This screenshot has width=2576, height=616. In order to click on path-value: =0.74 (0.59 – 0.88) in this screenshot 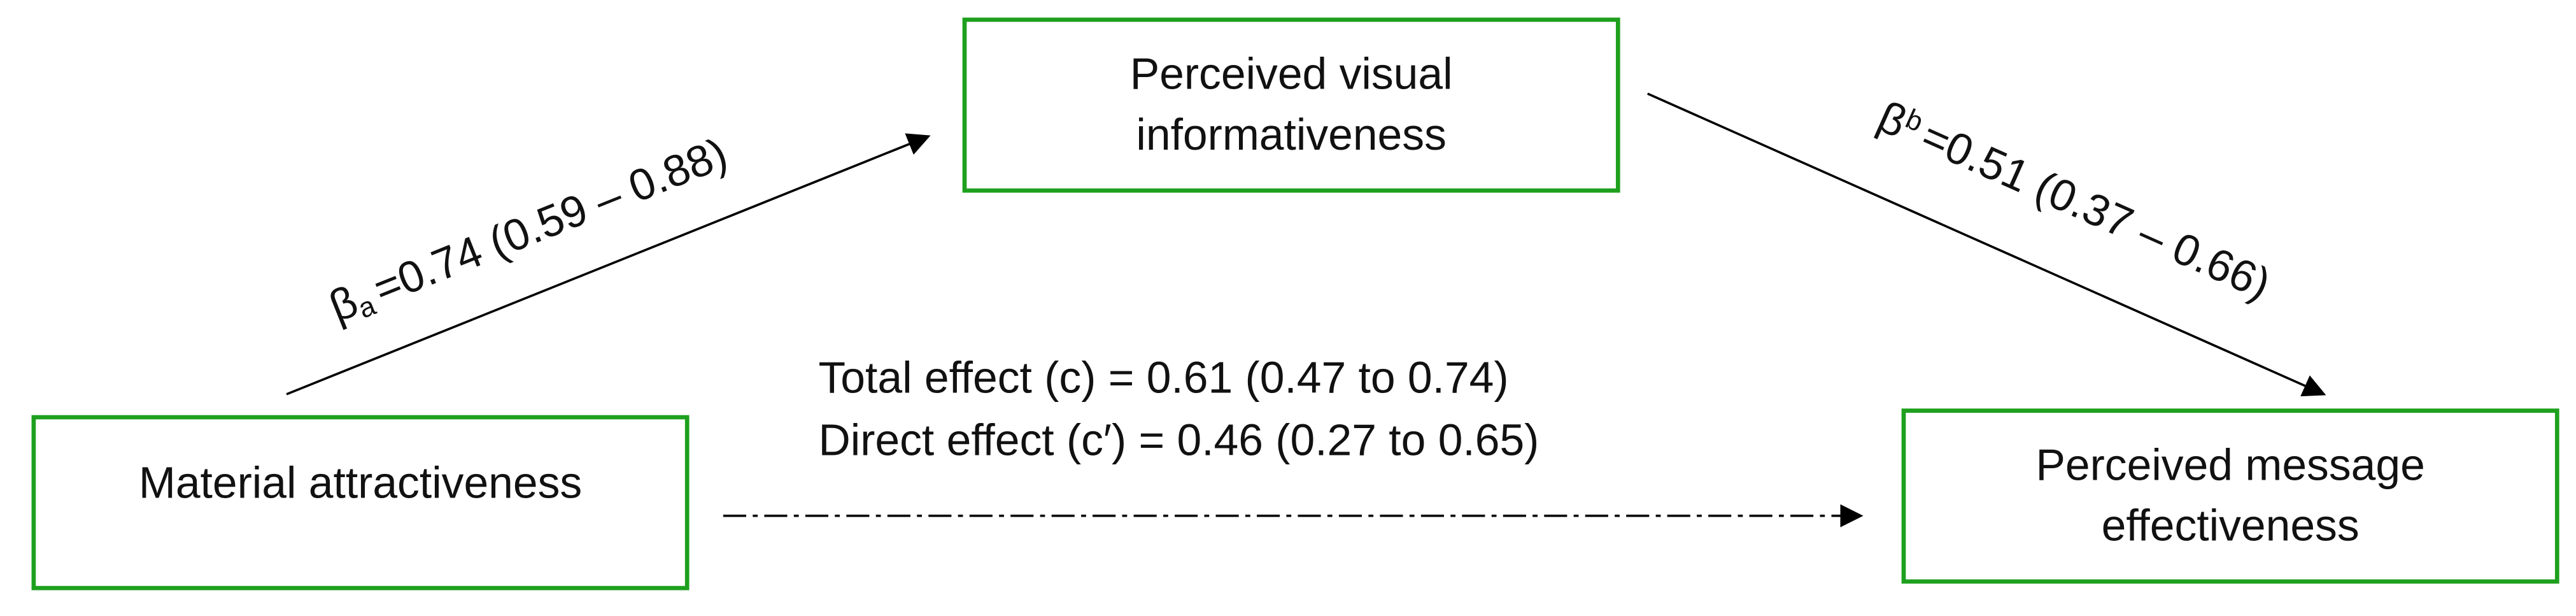, I will do `click(550, 221)`.